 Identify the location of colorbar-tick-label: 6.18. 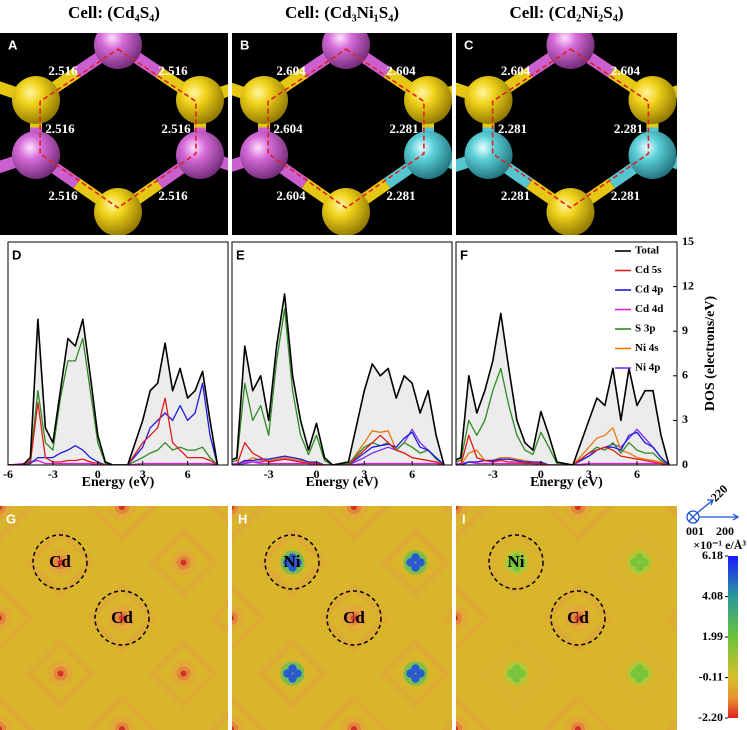
(712, 555).